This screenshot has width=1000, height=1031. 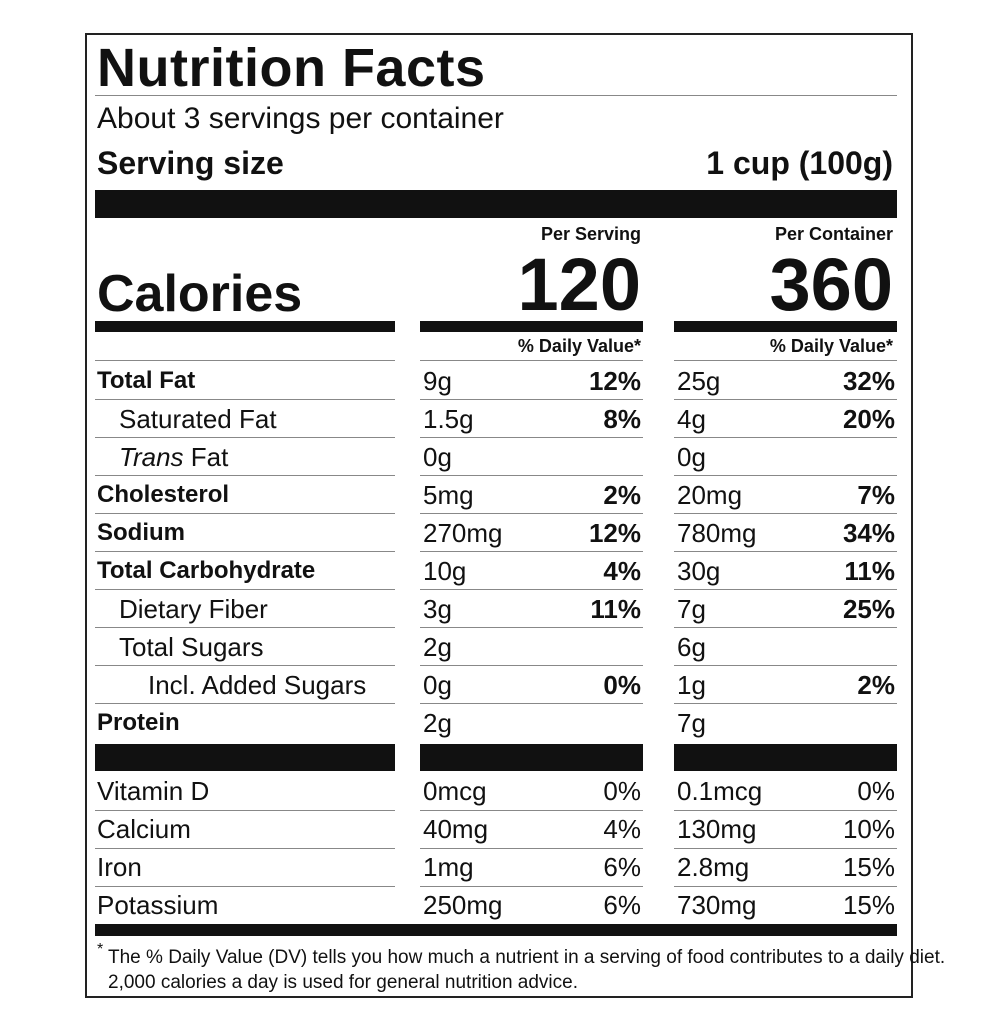 What do you see at coordinates (496, 204) in the screenshot?
I see `thick-divider` at bounding box center [496, 204].